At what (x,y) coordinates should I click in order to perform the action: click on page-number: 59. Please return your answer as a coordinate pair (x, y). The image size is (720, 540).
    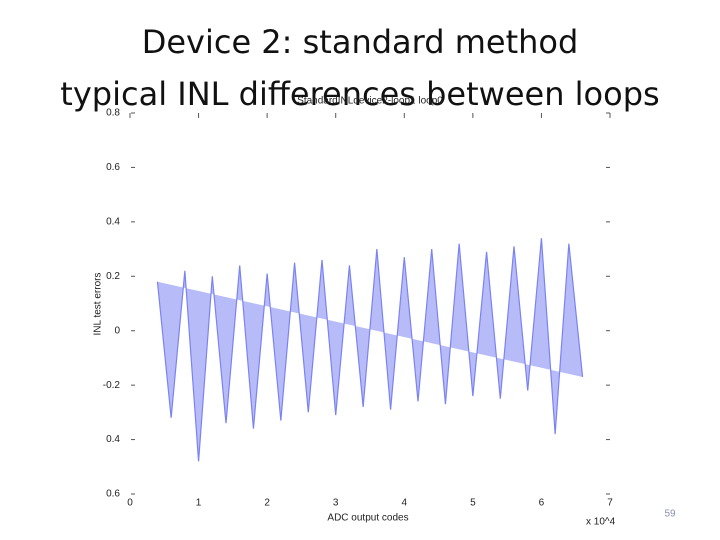
    Looking at the image, I should click on (670, 514).